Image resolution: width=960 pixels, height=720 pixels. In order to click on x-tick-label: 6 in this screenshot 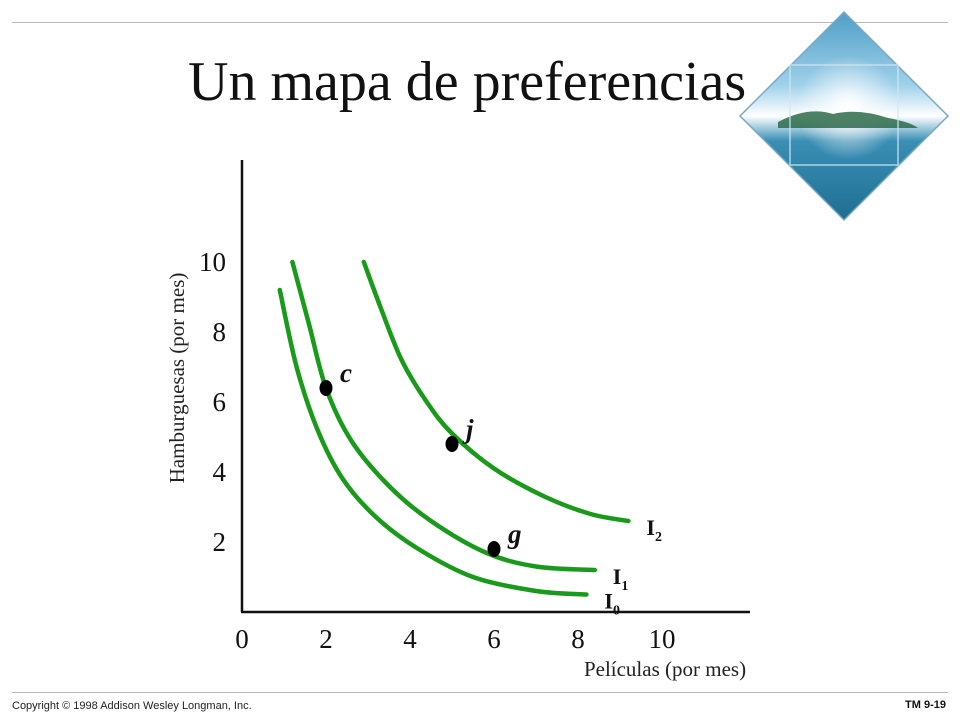, I will do `click(494, 639)`.